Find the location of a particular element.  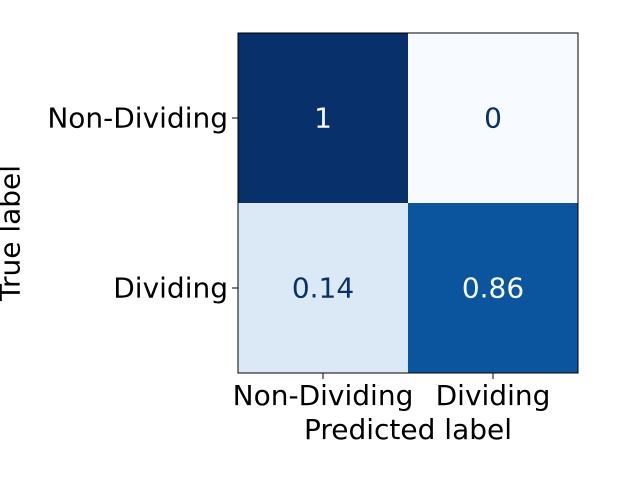

y-axis-ticks: Non-Dividing Dividing is located at coordinates (142, 203).